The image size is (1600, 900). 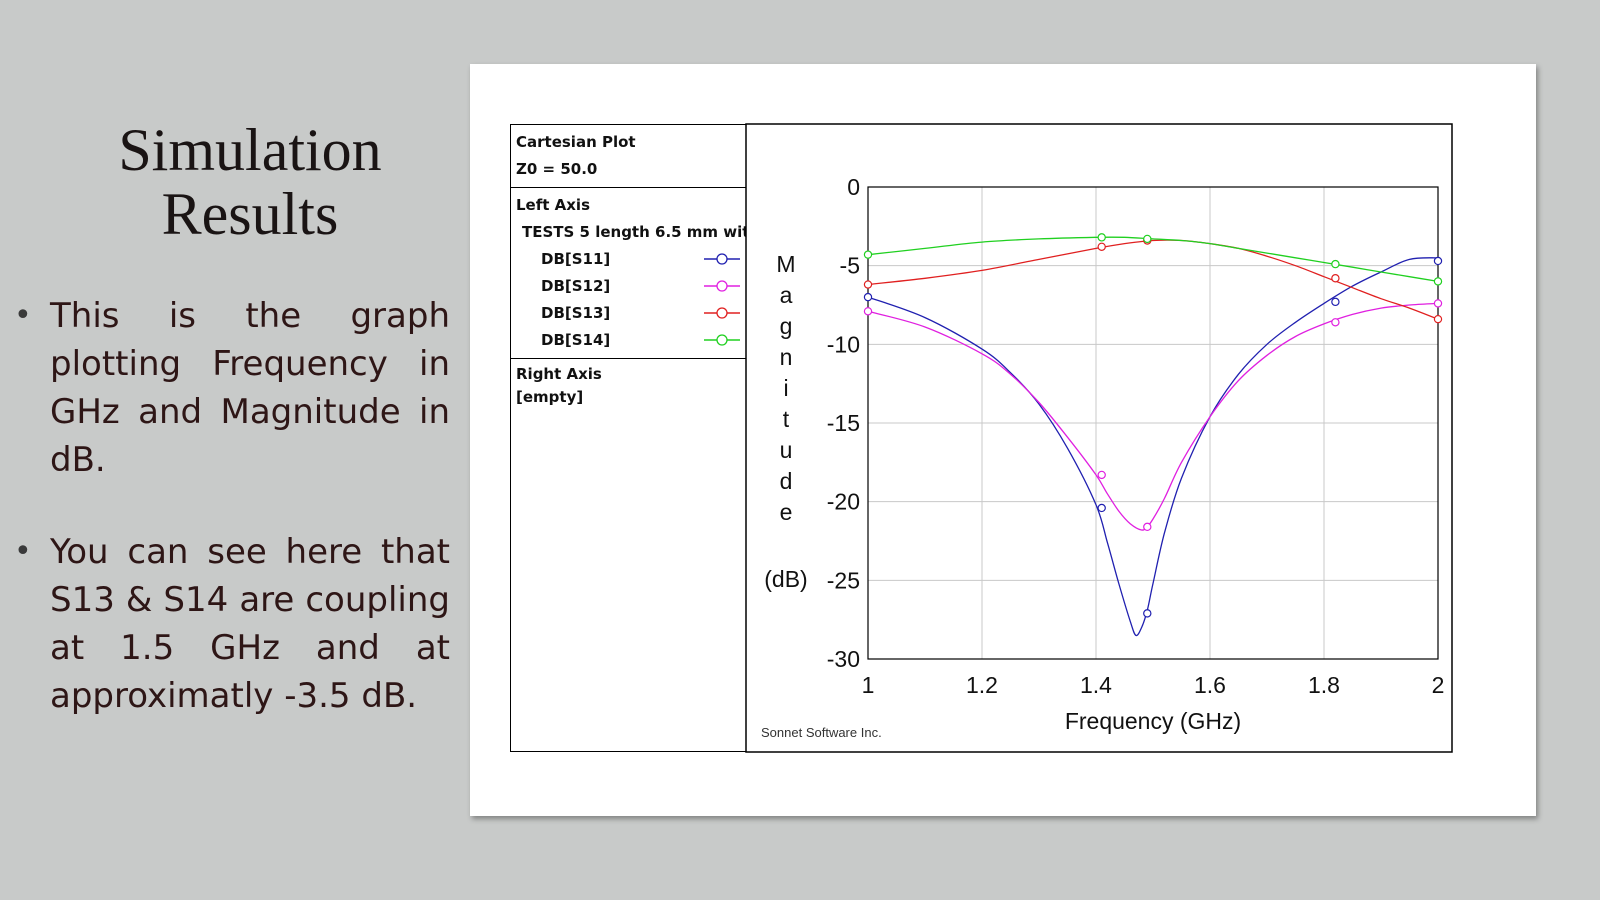 What do you see at coordinates (576, 142) in the screenshot?
I see `plot-type-label: Cartesian Plot` at bounding box center [576, 142].